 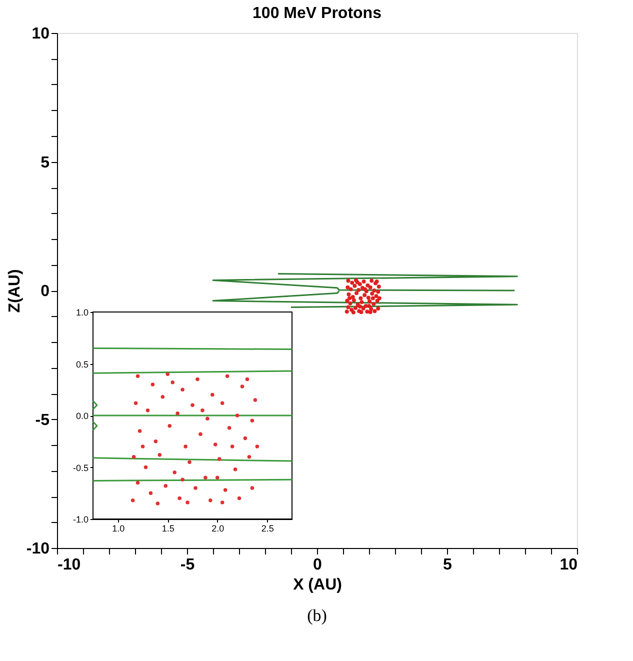 What do you see at coordinates (317, 13) in the screenshot?
I see `chart-title: 100 MeV Protons` at bounding box center [317, 13].